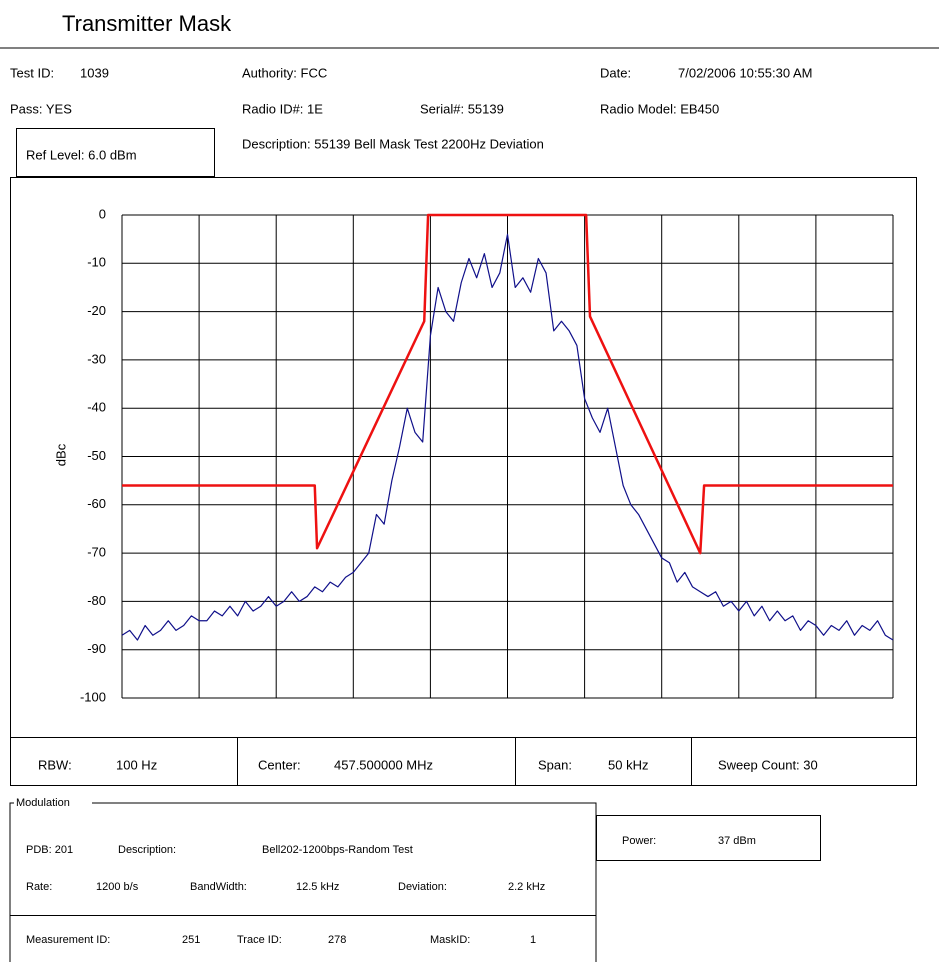 Image resolution: width=939 pixels, height=967 pixels. Describe the element at coordinates (218, 887) in the screenshot. I see `label: BandWidth:` at that location.